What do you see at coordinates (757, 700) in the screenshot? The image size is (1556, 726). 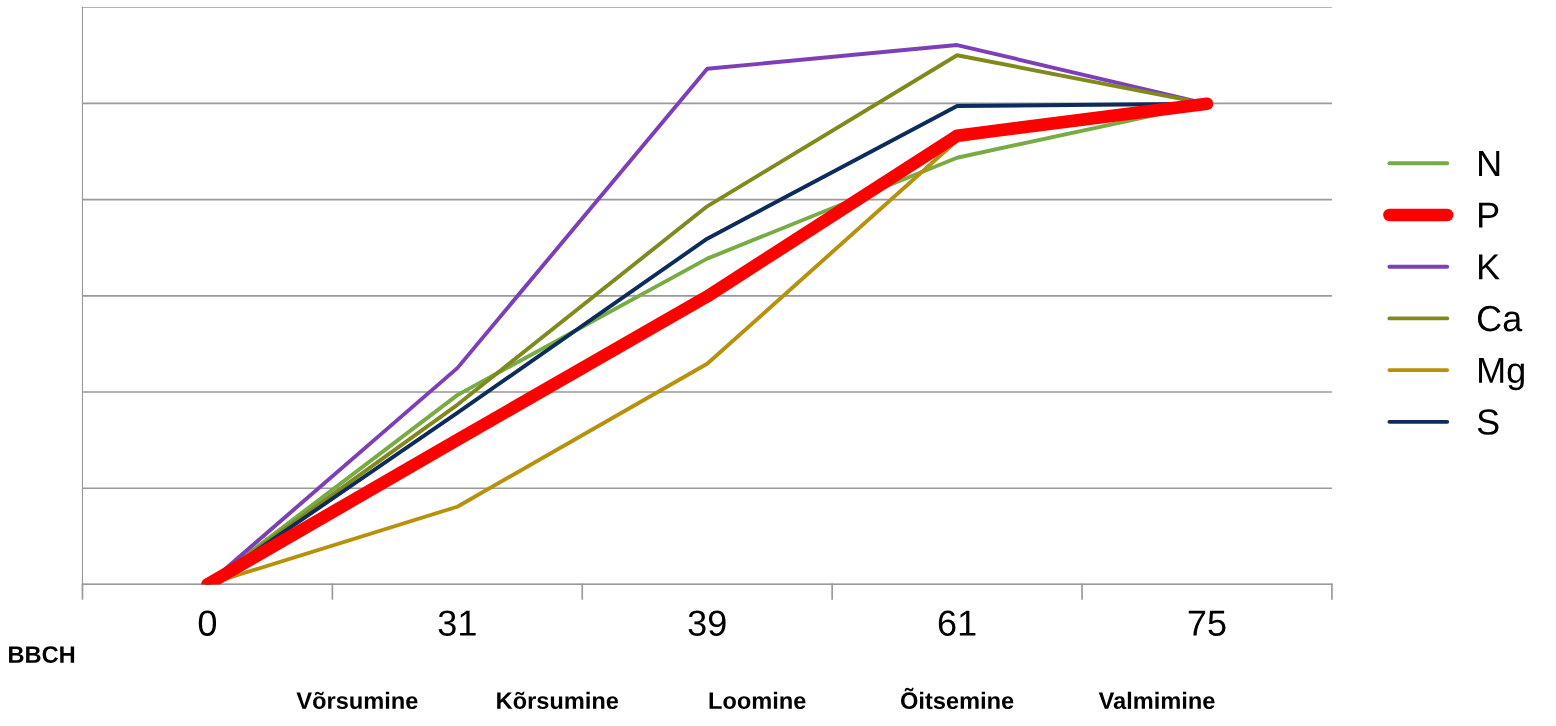 I see `text: Loomine` at bounding box center [757, 700].